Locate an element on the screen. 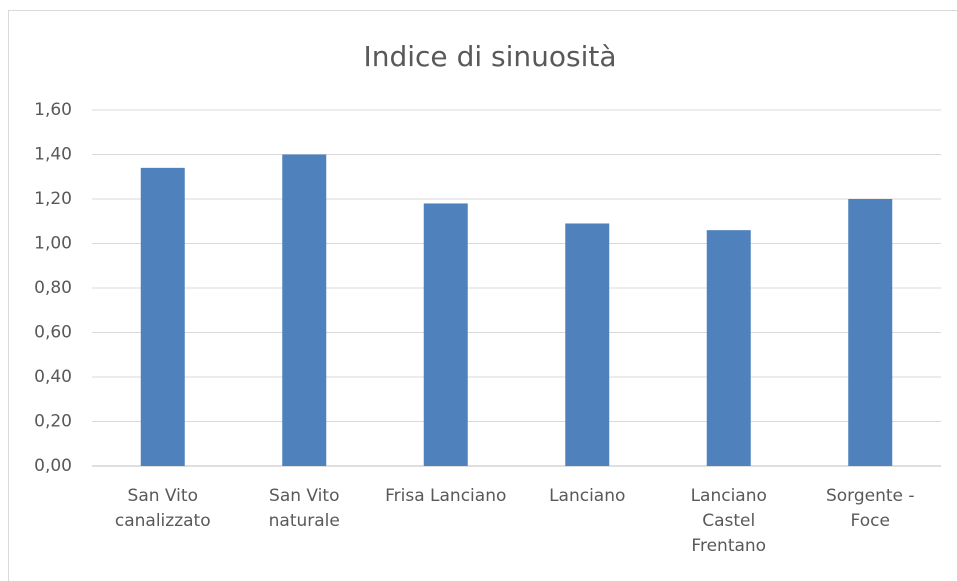  y-tick-label: 1,00 is located at coordinates (53, 244).